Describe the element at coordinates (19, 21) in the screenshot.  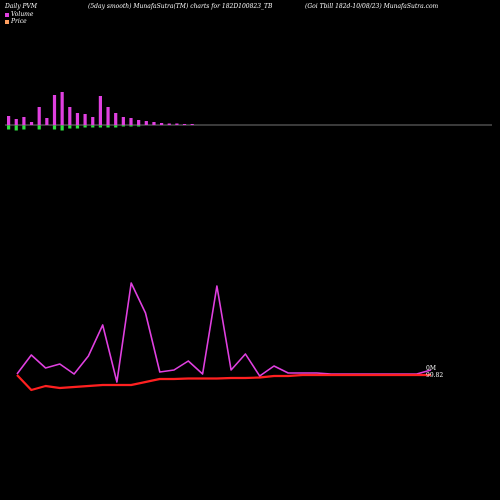
I see `legend-price-label: Price` at that location.